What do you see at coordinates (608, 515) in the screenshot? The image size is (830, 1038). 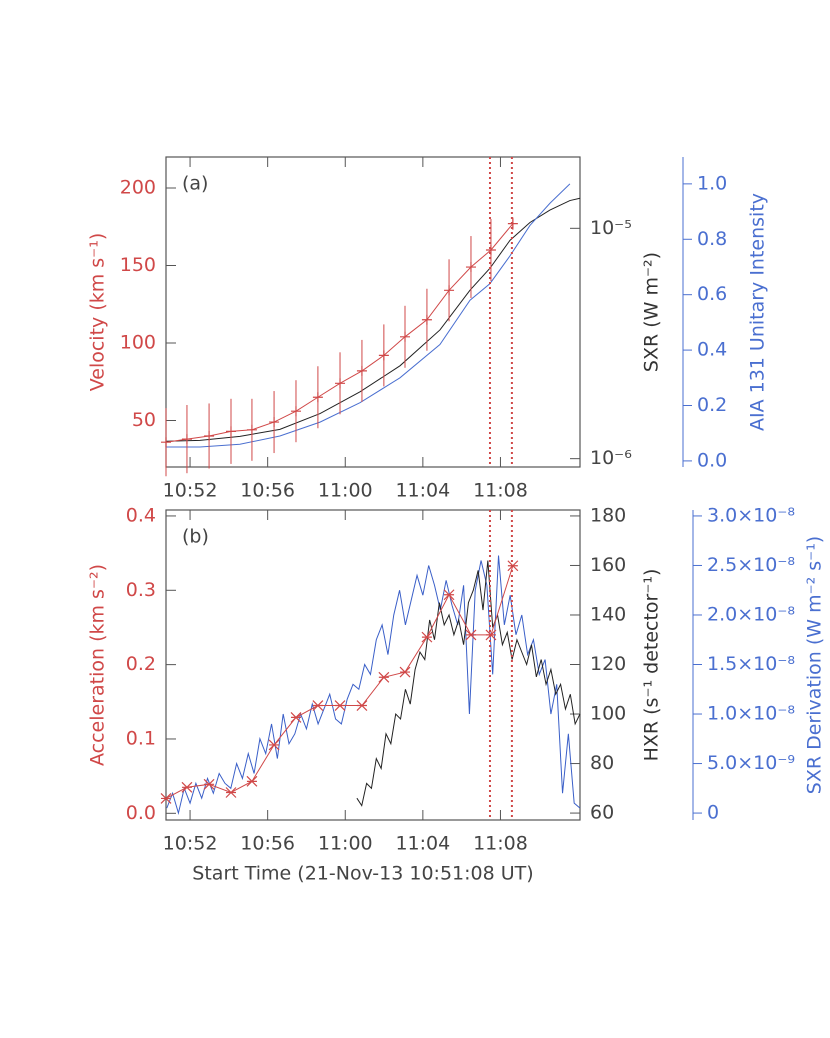 I see `y2-tick-label: 180` at bounding box center [608, 515].